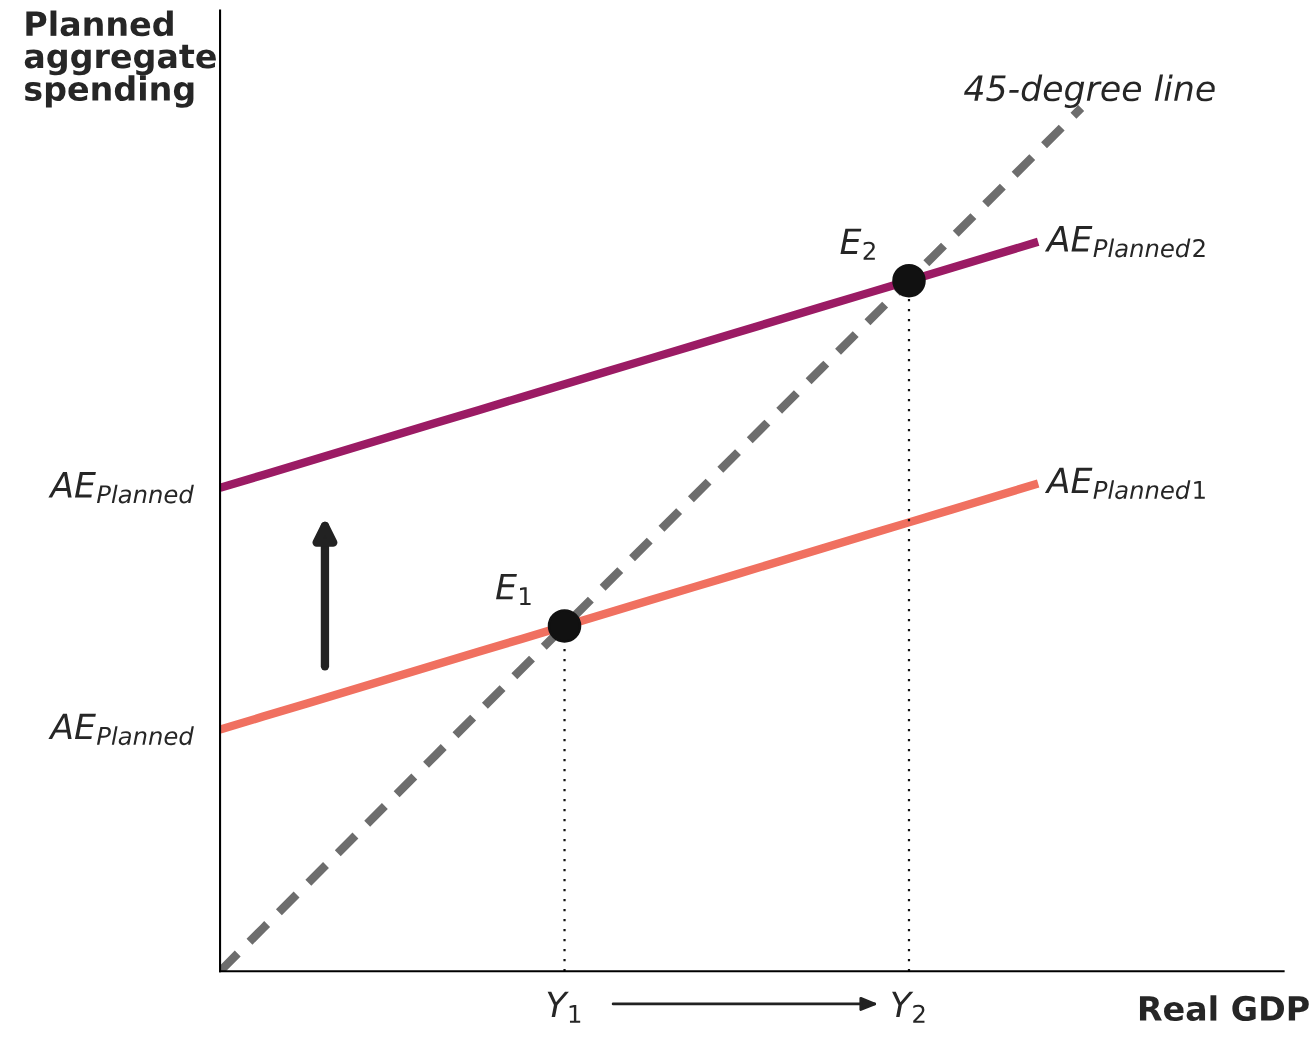 Image resolution: width=1313 pixels, height=1050 pixels. Describe the element at coordinates (1089, 91) in the screenshot. I see `series-label: 45-degree line` at that location.